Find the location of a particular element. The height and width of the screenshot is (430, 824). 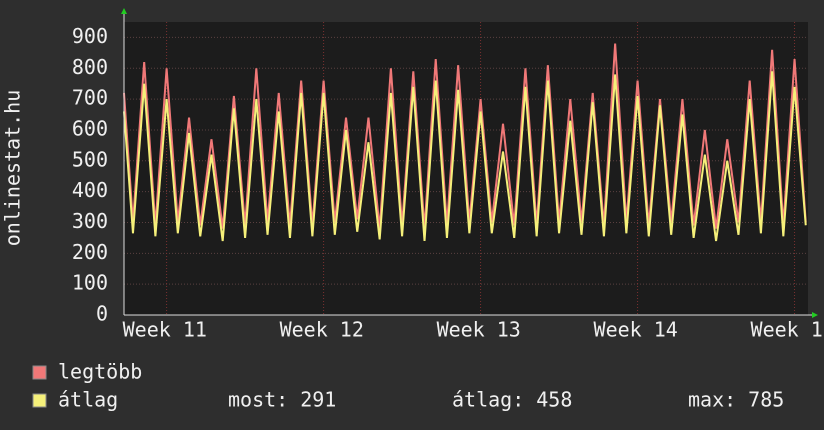

legend-label: legtöbb is located at coordinates (100, 372).